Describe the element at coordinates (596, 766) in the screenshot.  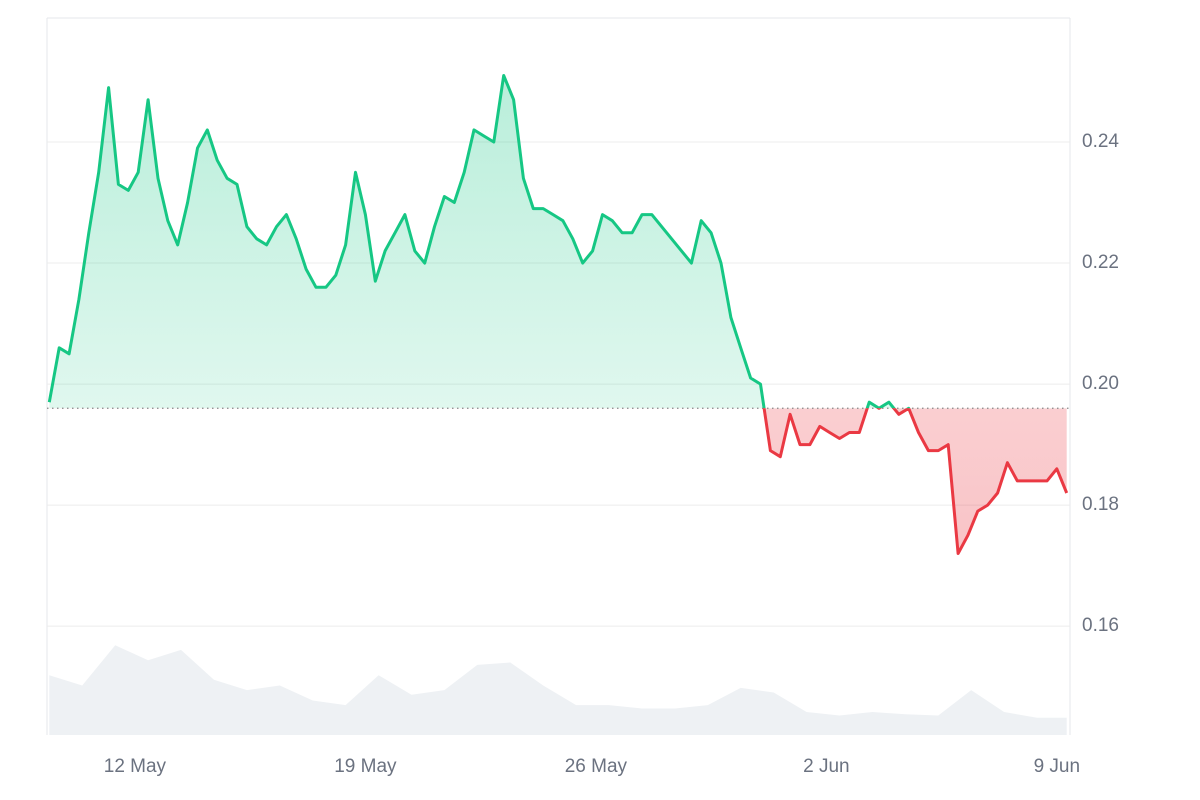
I see `x-tick-label: 26 May` at that location.